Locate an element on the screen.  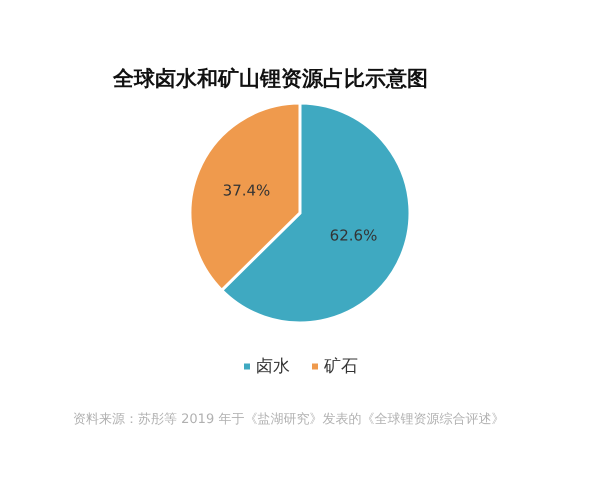
chart-title: 全球卤水和矿山锂资源占比示意图 is located at coordinates (270, 78).